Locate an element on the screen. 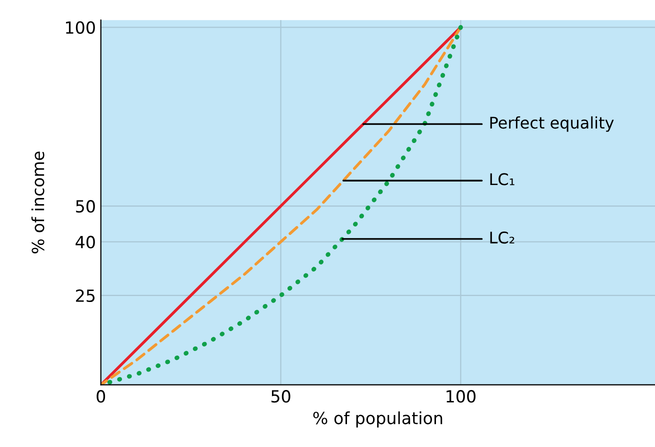  x-tick-label: 100 is located at coordinates (461, 396).